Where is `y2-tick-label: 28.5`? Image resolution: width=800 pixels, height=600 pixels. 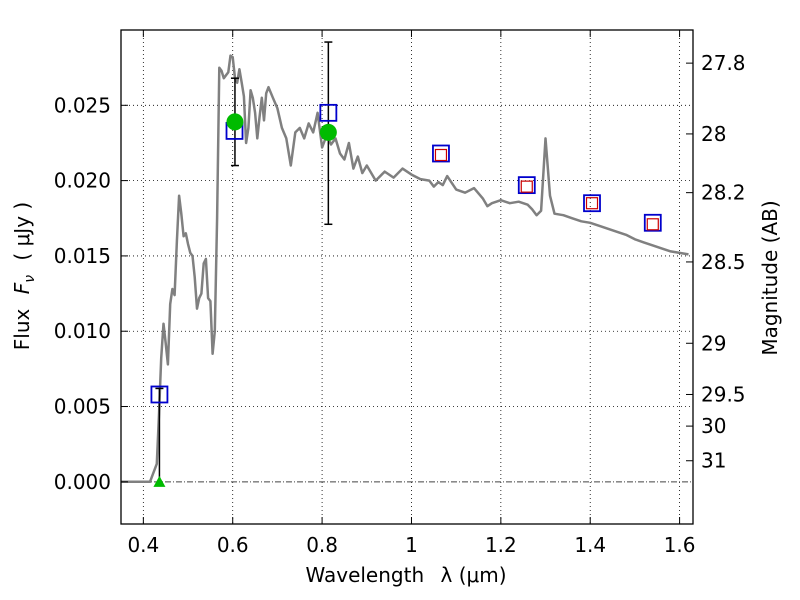
y2-tick-label: 28.5 is located at coordinates (723, 262).